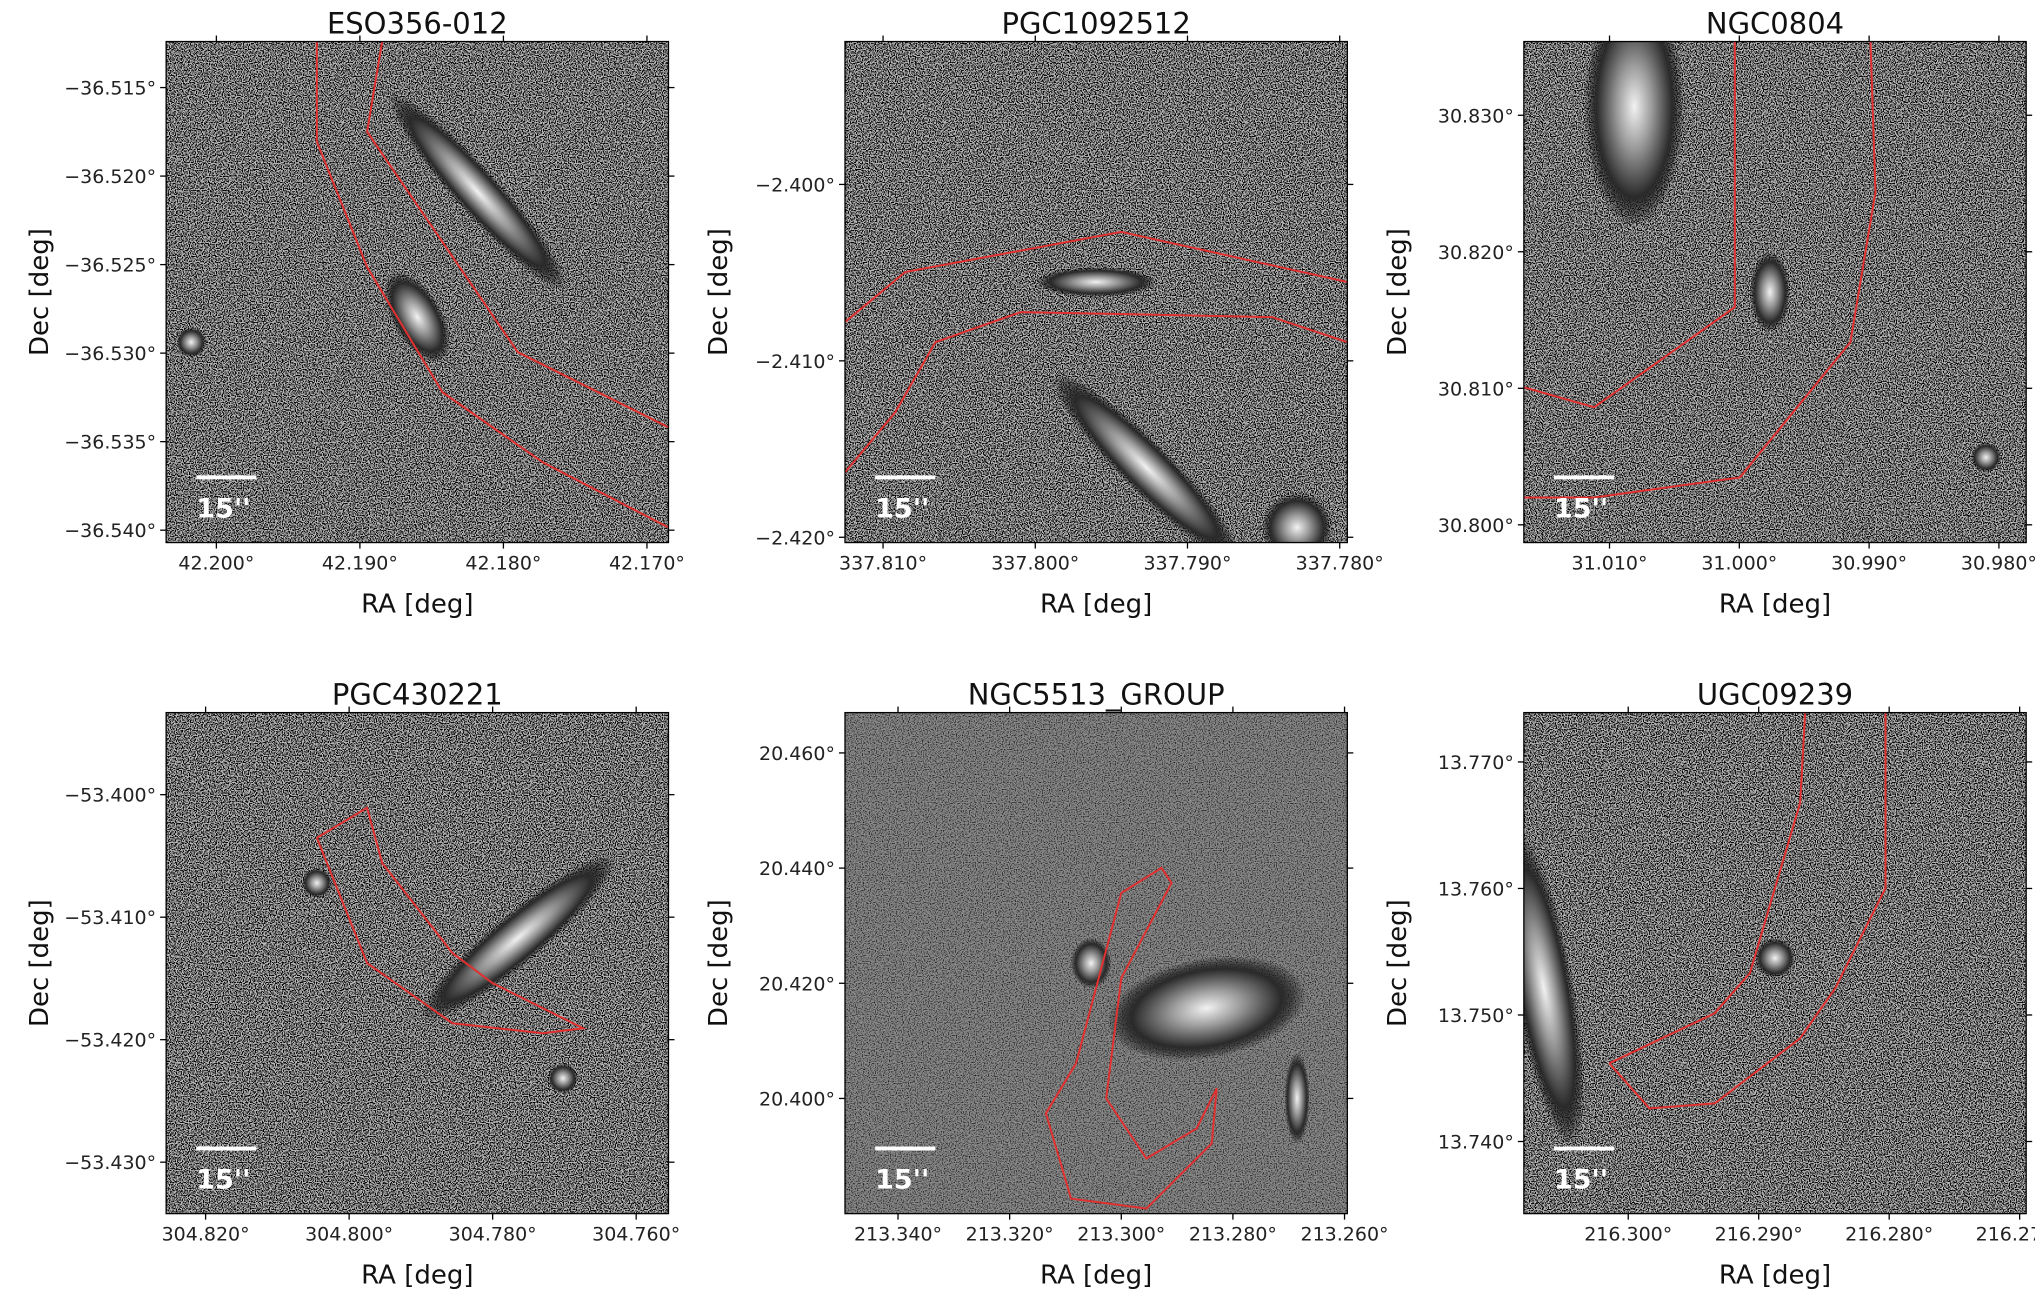 This screenshot has height=1298, width=2035. I want to click on y-tick-label: 20.460°, so click(797, 754).